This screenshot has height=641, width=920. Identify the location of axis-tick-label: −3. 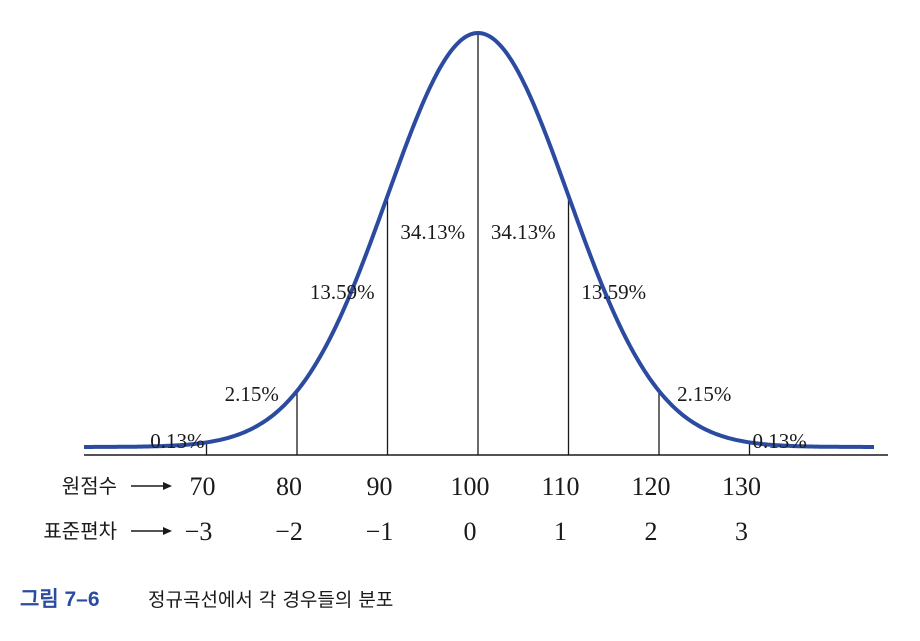
(199, 531).